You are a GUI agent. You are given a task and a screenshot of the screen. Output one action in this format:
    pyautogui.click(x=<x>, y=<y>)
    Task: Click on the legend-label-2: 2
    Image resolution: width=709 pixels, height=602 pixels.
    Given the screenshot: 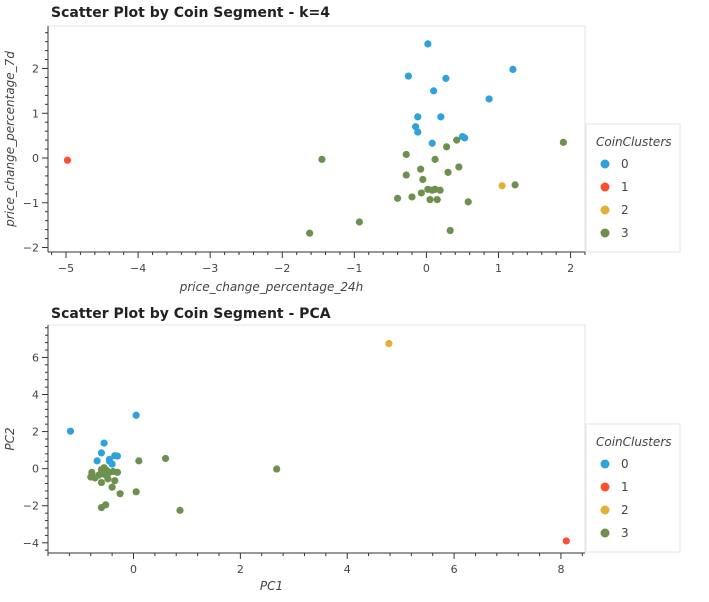 What is the action you would take?
    pyautogui.click(x=625, y=210)
    